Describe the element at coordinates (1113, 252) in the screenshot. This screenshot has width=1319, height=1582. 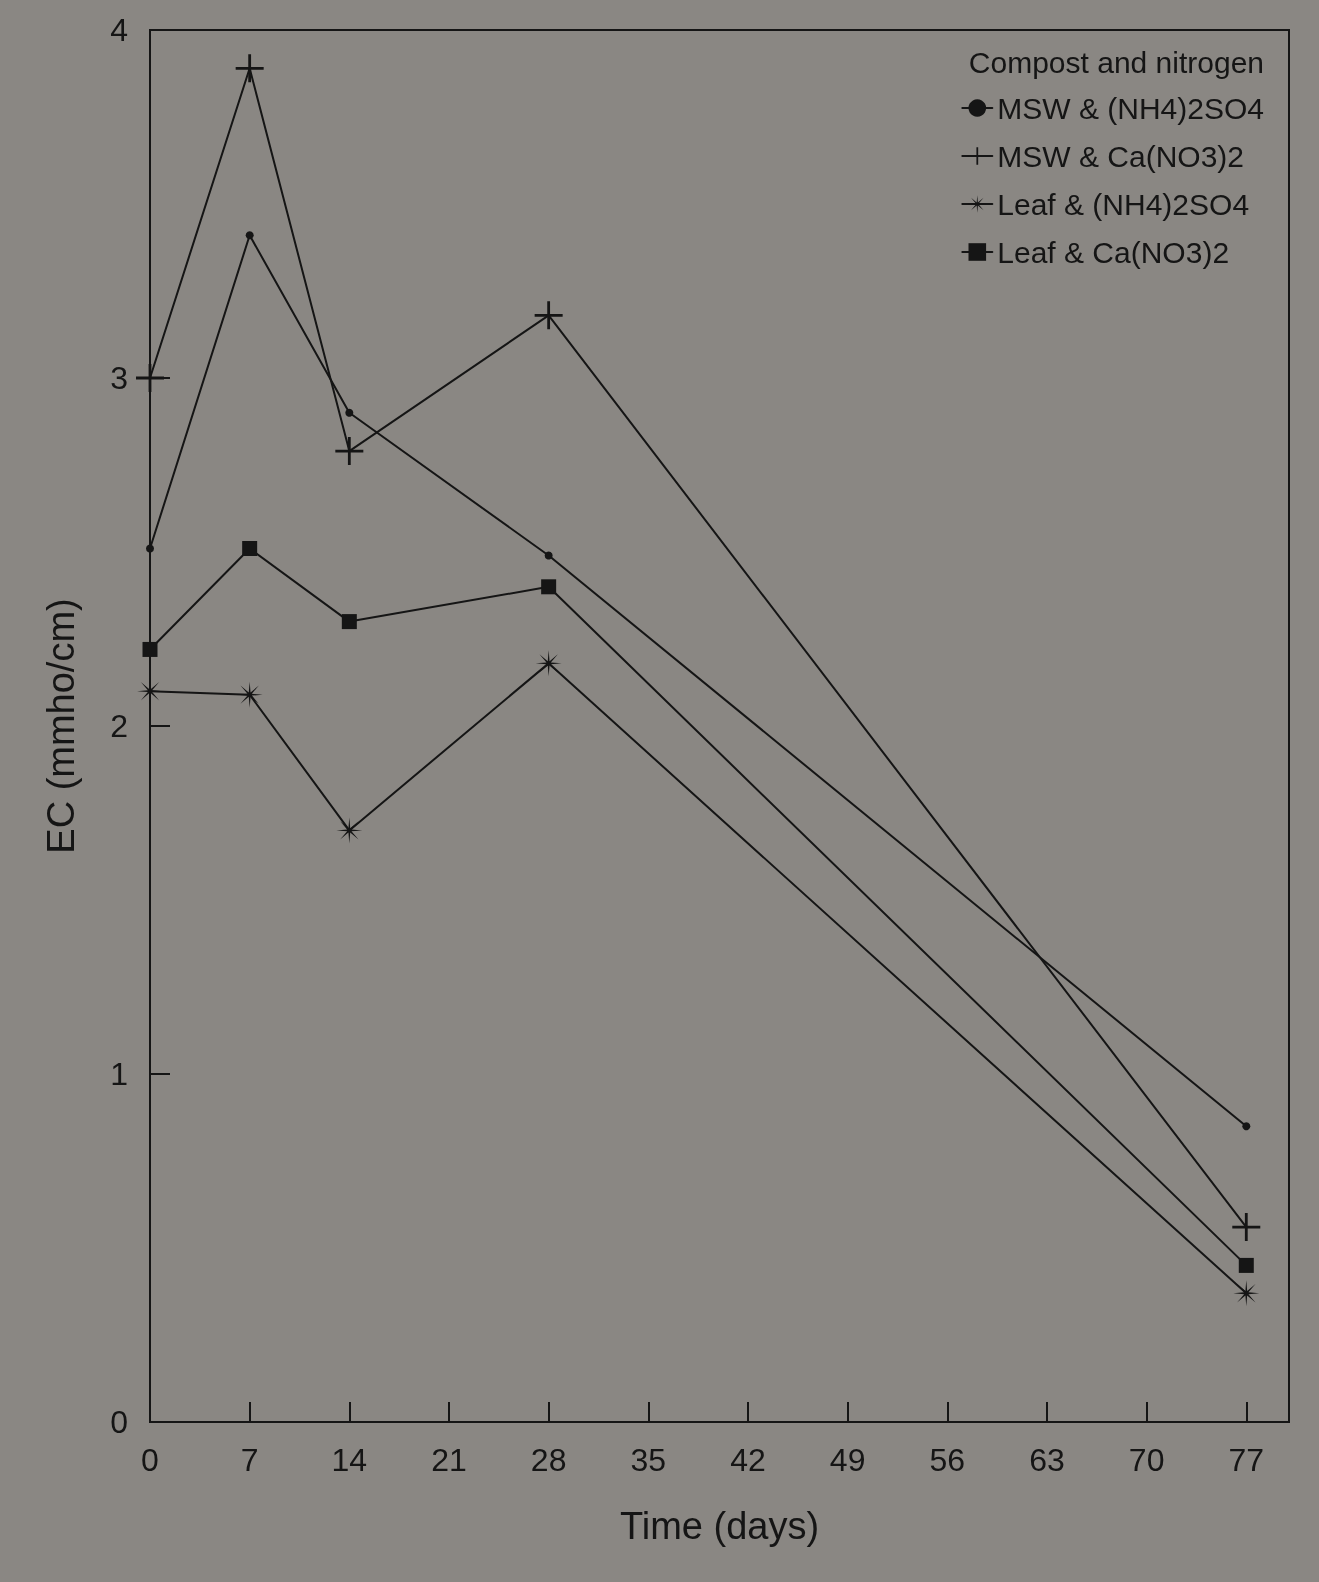
I see `legend-label: Leaf & Ca(NO3)2` at that location.